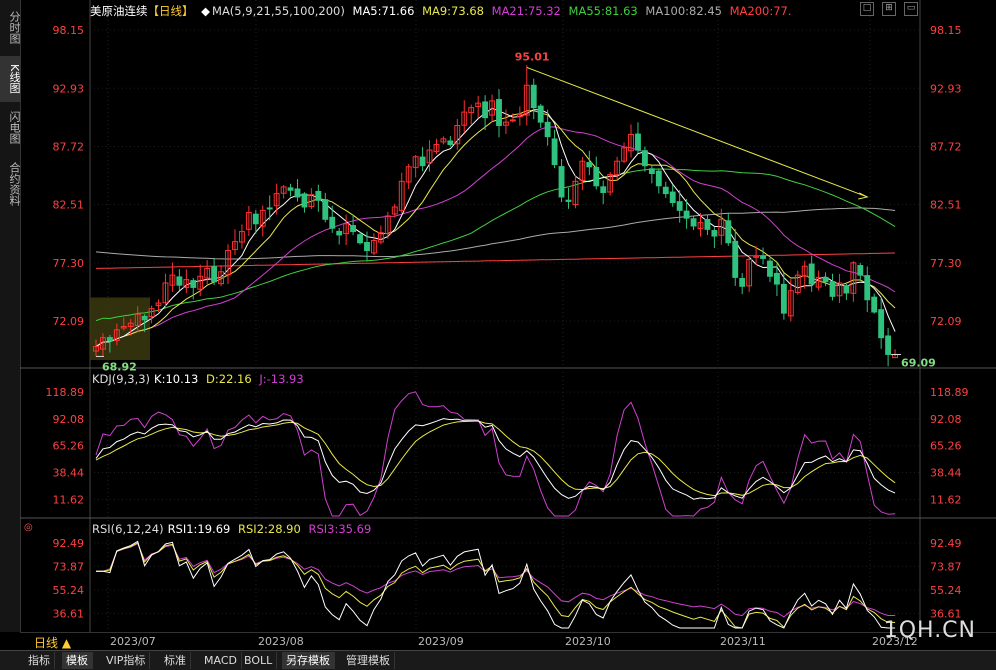  Describe the element at coordinates (495, 233) in the screenshot. I see `ma100-line` at that location.